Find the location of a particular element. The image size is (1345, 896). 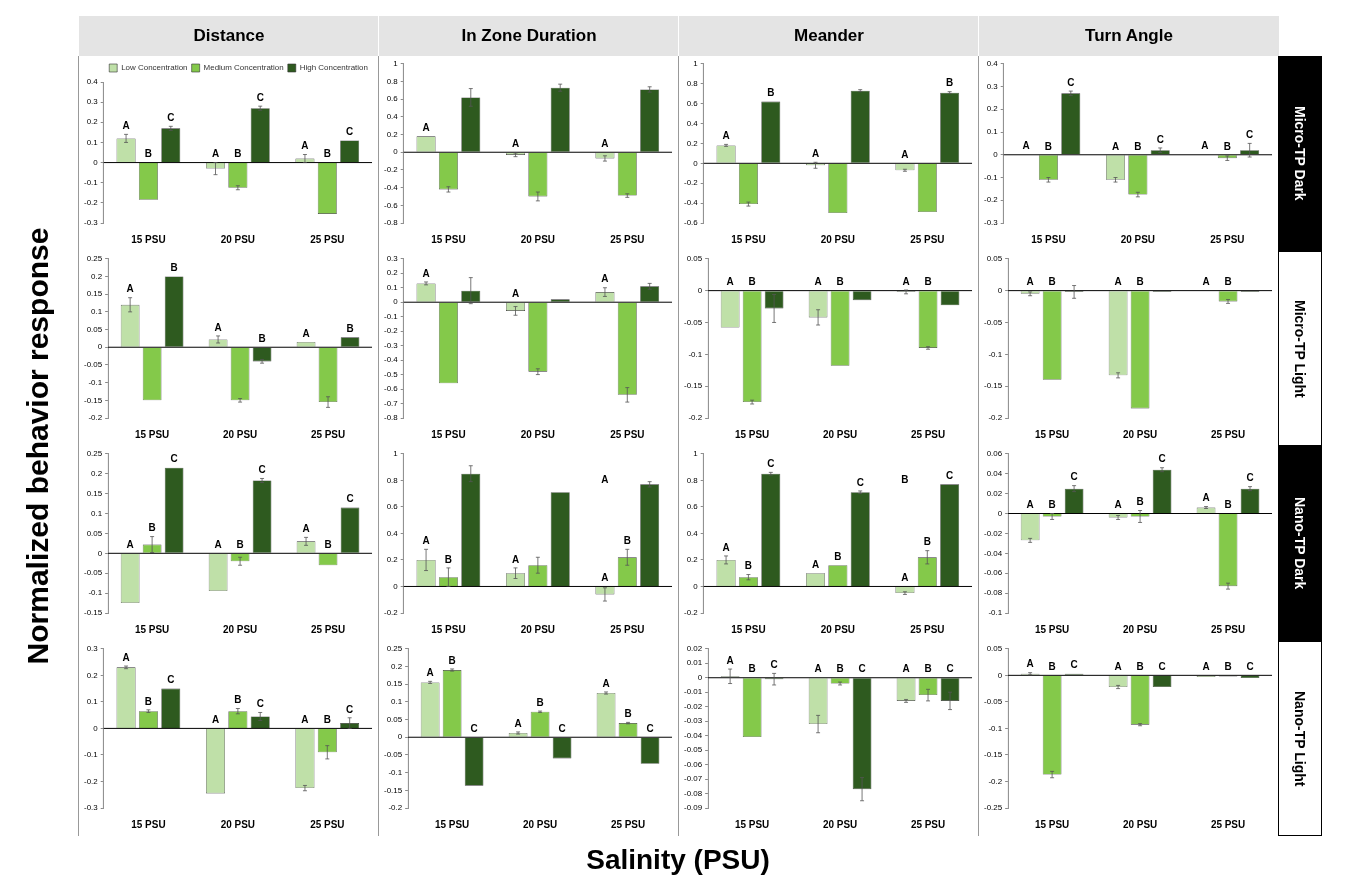

chart-title: Meander is located at coordinates (828, 36).